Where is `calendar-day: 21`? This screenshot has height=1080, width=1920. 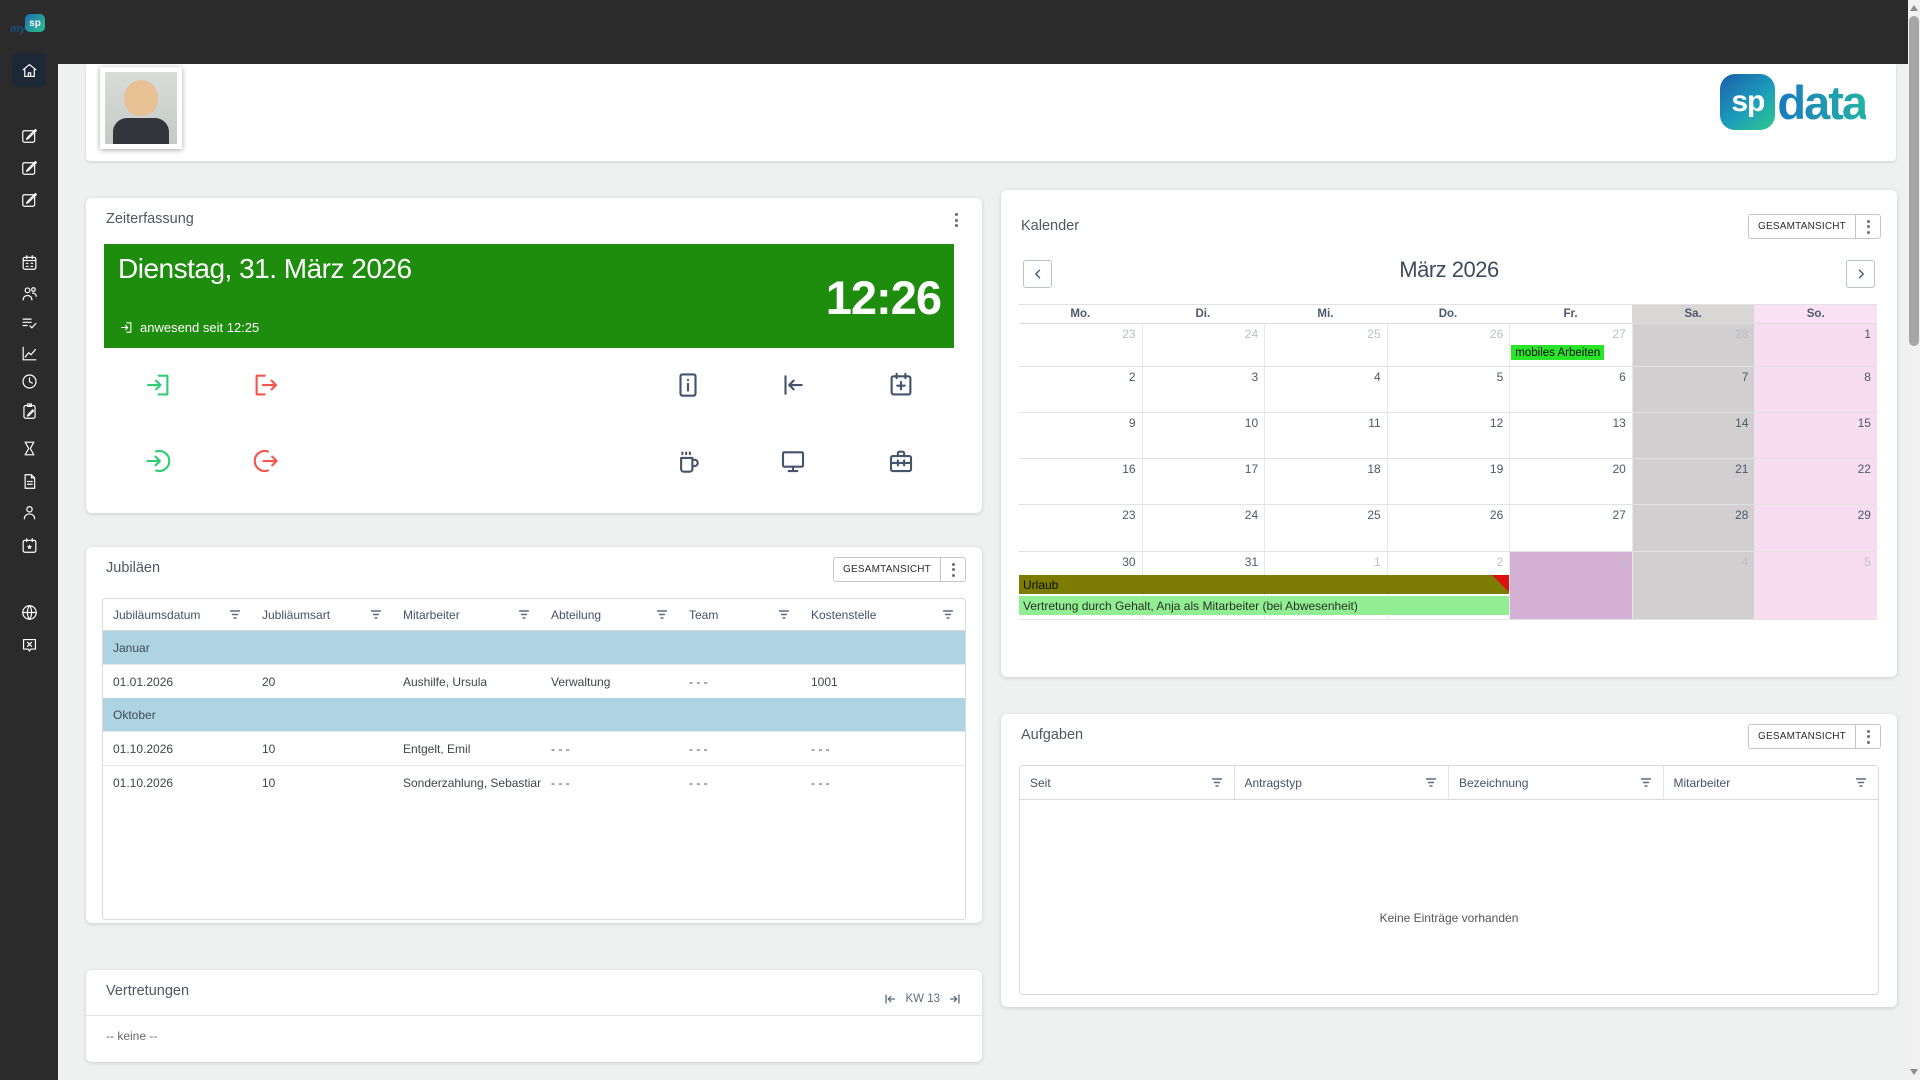 calendar-day: 21 is located at coordinates (1693, 481).